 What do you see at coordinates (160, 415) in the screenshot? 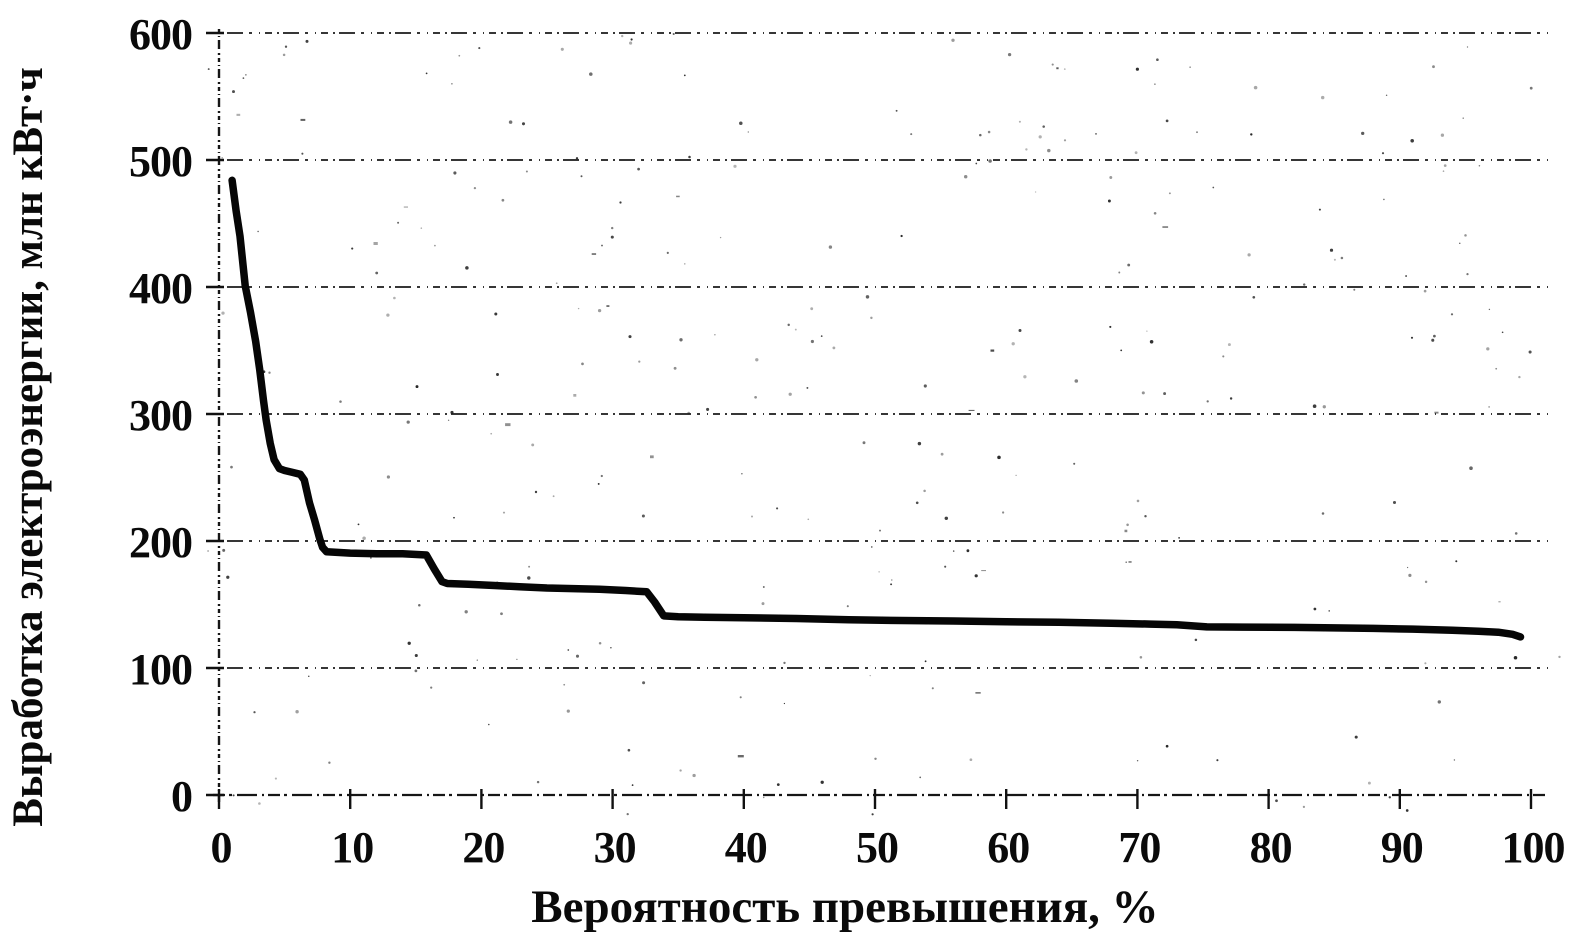
I see `y-tick-label-300: 300` at bounding box center [160, 415].